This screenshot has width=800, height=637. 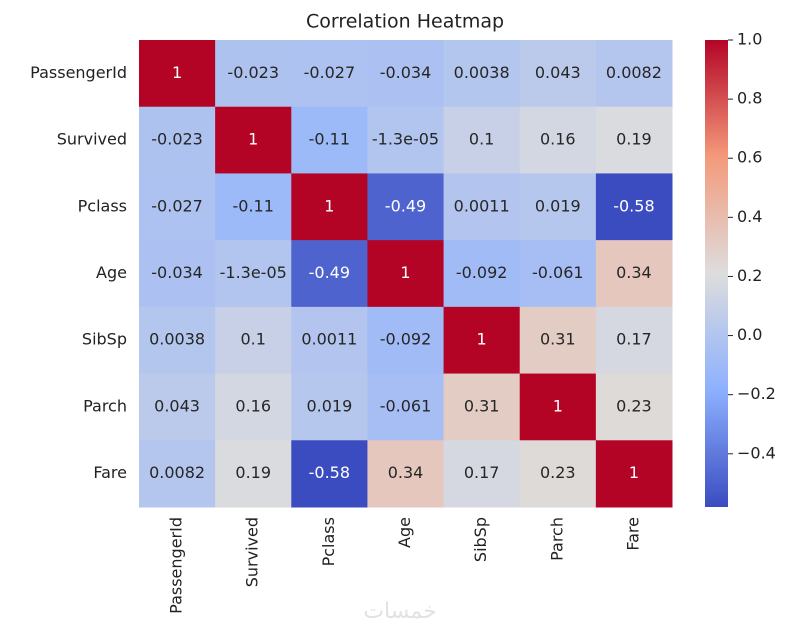 I want to click on x-tick-label: Survived, so click(x=252, y=552).